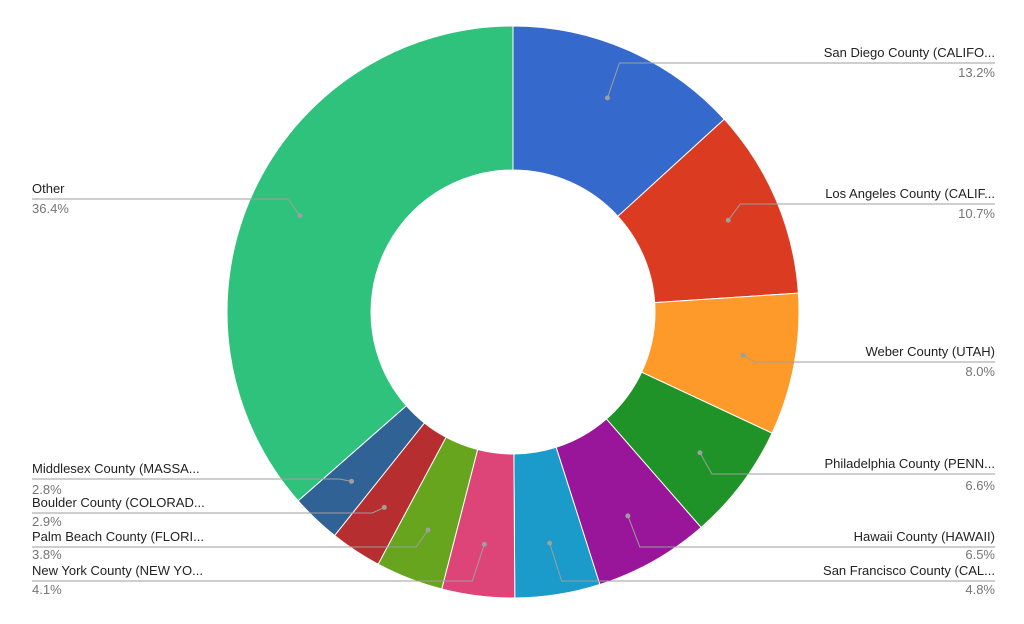  I want to click on slice-value-label: 8.0%, so click(980, 371).